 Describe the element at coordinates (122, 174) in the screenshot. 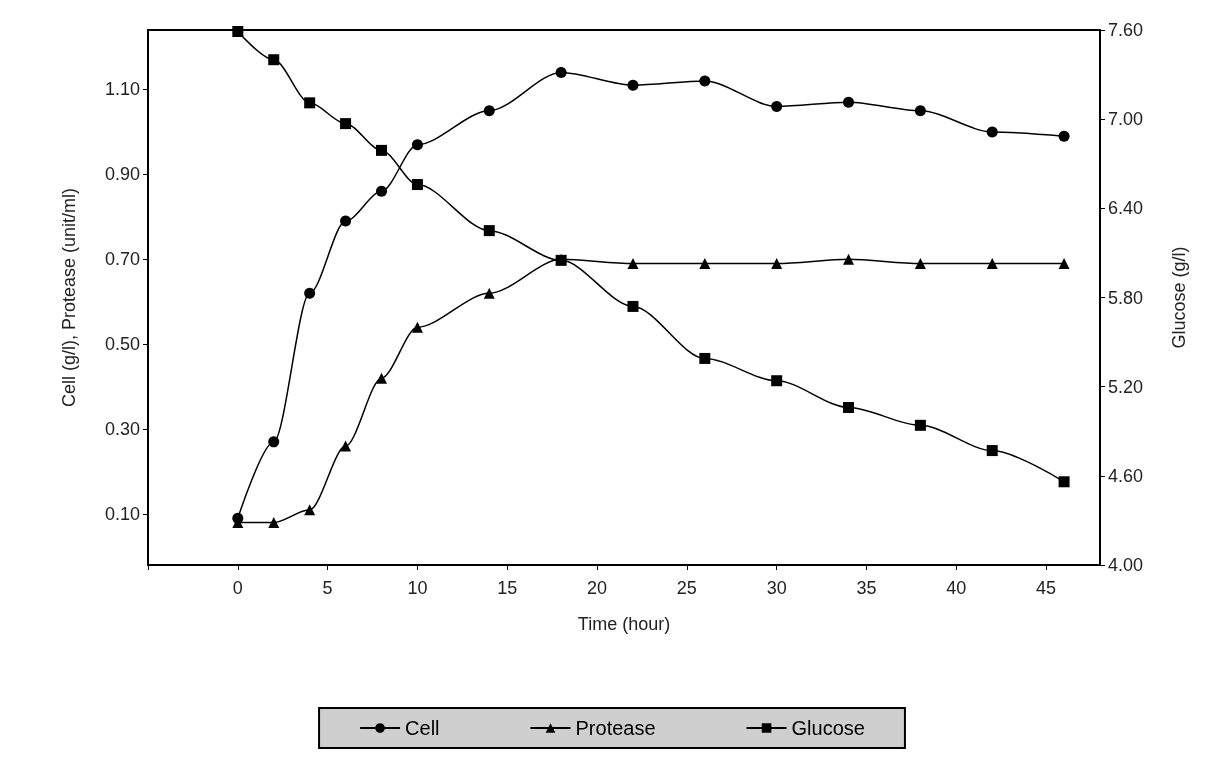

I see `y-tick-label: 0.90` at that location.